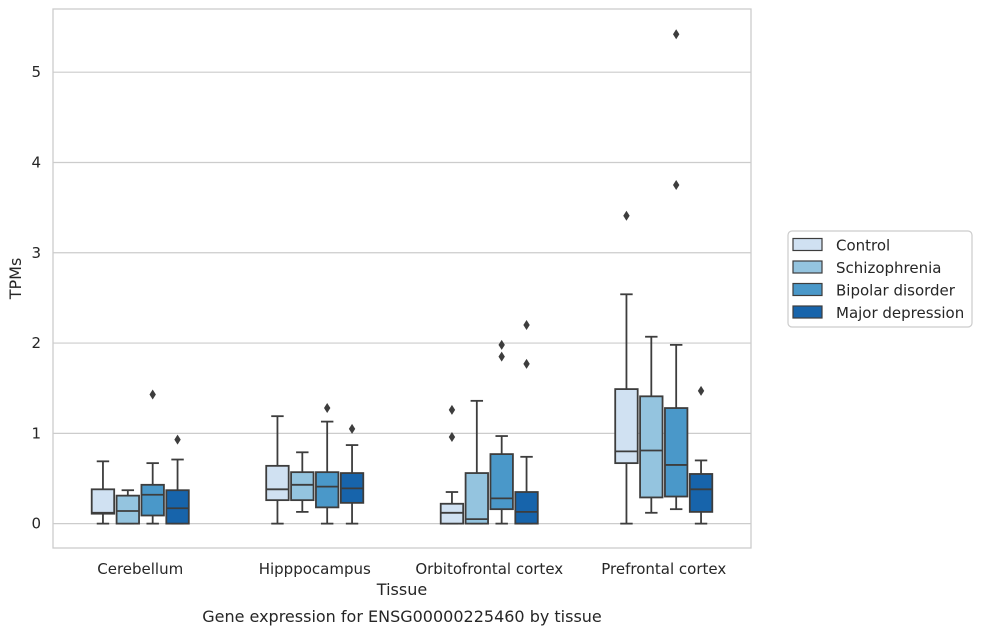 The image size is (983, 634). What do you see at coordinates (36, 297) in the screenshot?
I see `y-tick-labels: 0 1 2 3 4 5` at bounding box center [36, 297].